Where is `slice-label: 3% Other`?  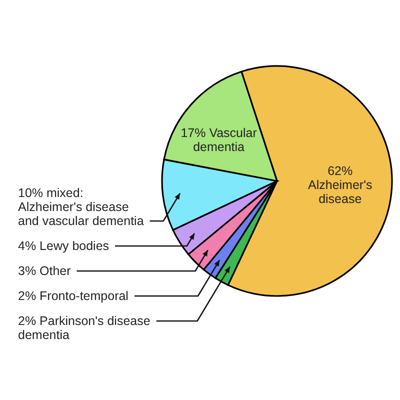
slice-label: 3% Other is located at coordinates (44, 271).